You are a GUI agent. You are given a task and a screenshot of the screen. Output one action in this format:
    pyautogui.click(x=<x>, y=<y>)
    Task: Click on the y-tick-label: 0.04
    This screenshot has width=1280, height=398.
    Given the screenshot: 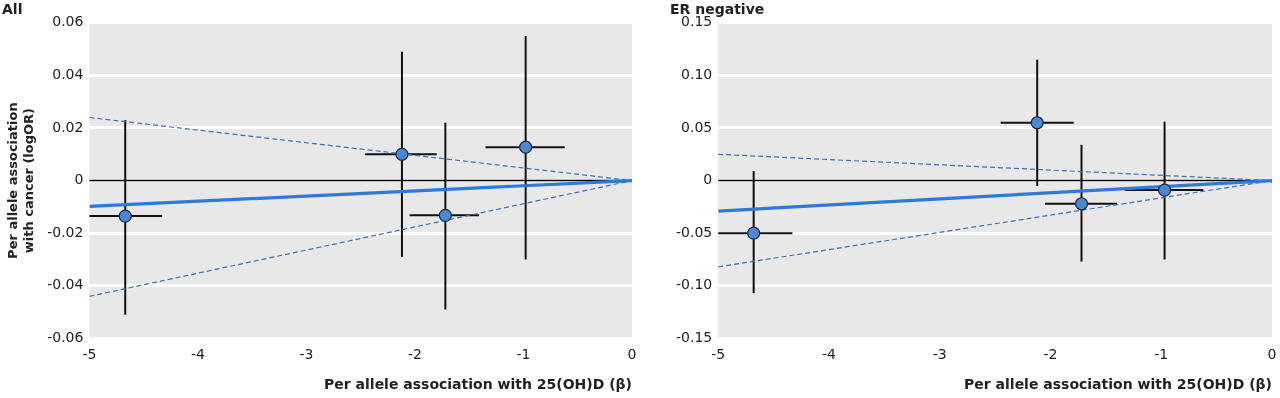 What is the action you would take?
    pyautogui.click(x=68, y=74)
    